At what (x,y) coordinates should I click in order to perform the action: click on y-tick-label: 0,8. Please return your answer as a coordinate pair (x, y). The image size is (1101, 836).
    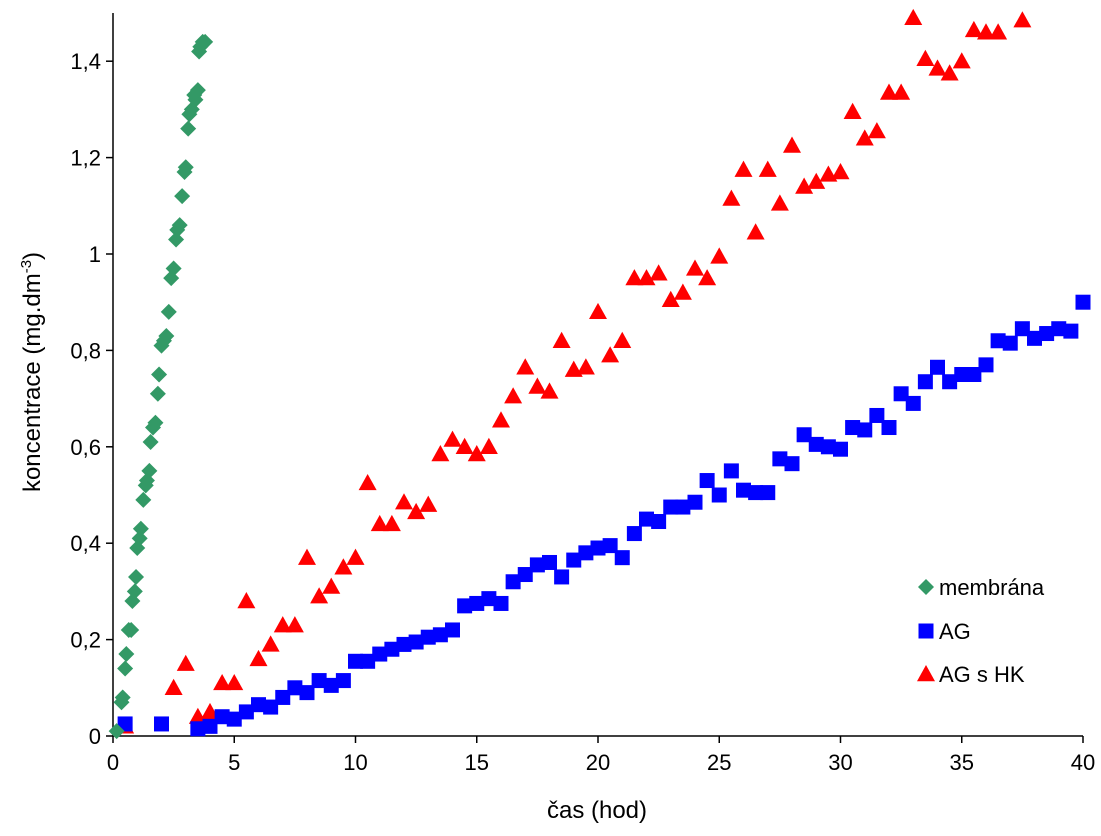
    Looking at the image, I should click on (85, 350).